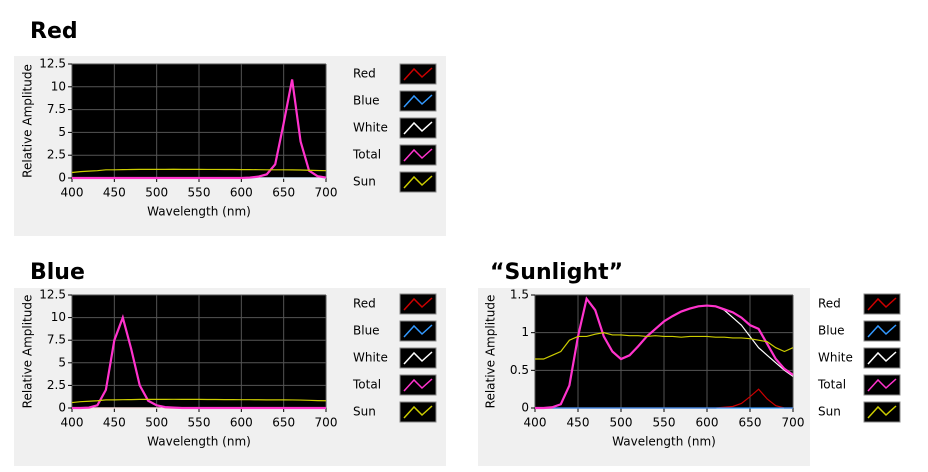 Image resolution: width=928 pixels, height=472 pixels. Describe the element at coordinates (525, 332) in the screenshot. I see `y-tick-label: 1` at that location.